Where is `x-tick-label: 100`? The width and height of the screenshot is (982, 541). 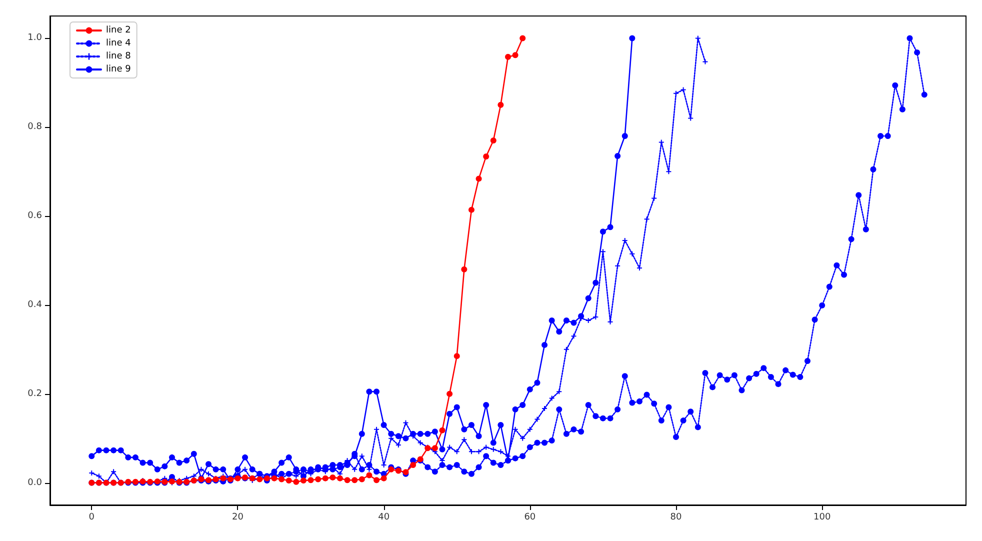 x-tick-label: 100 is located at coordinates (822, 517).